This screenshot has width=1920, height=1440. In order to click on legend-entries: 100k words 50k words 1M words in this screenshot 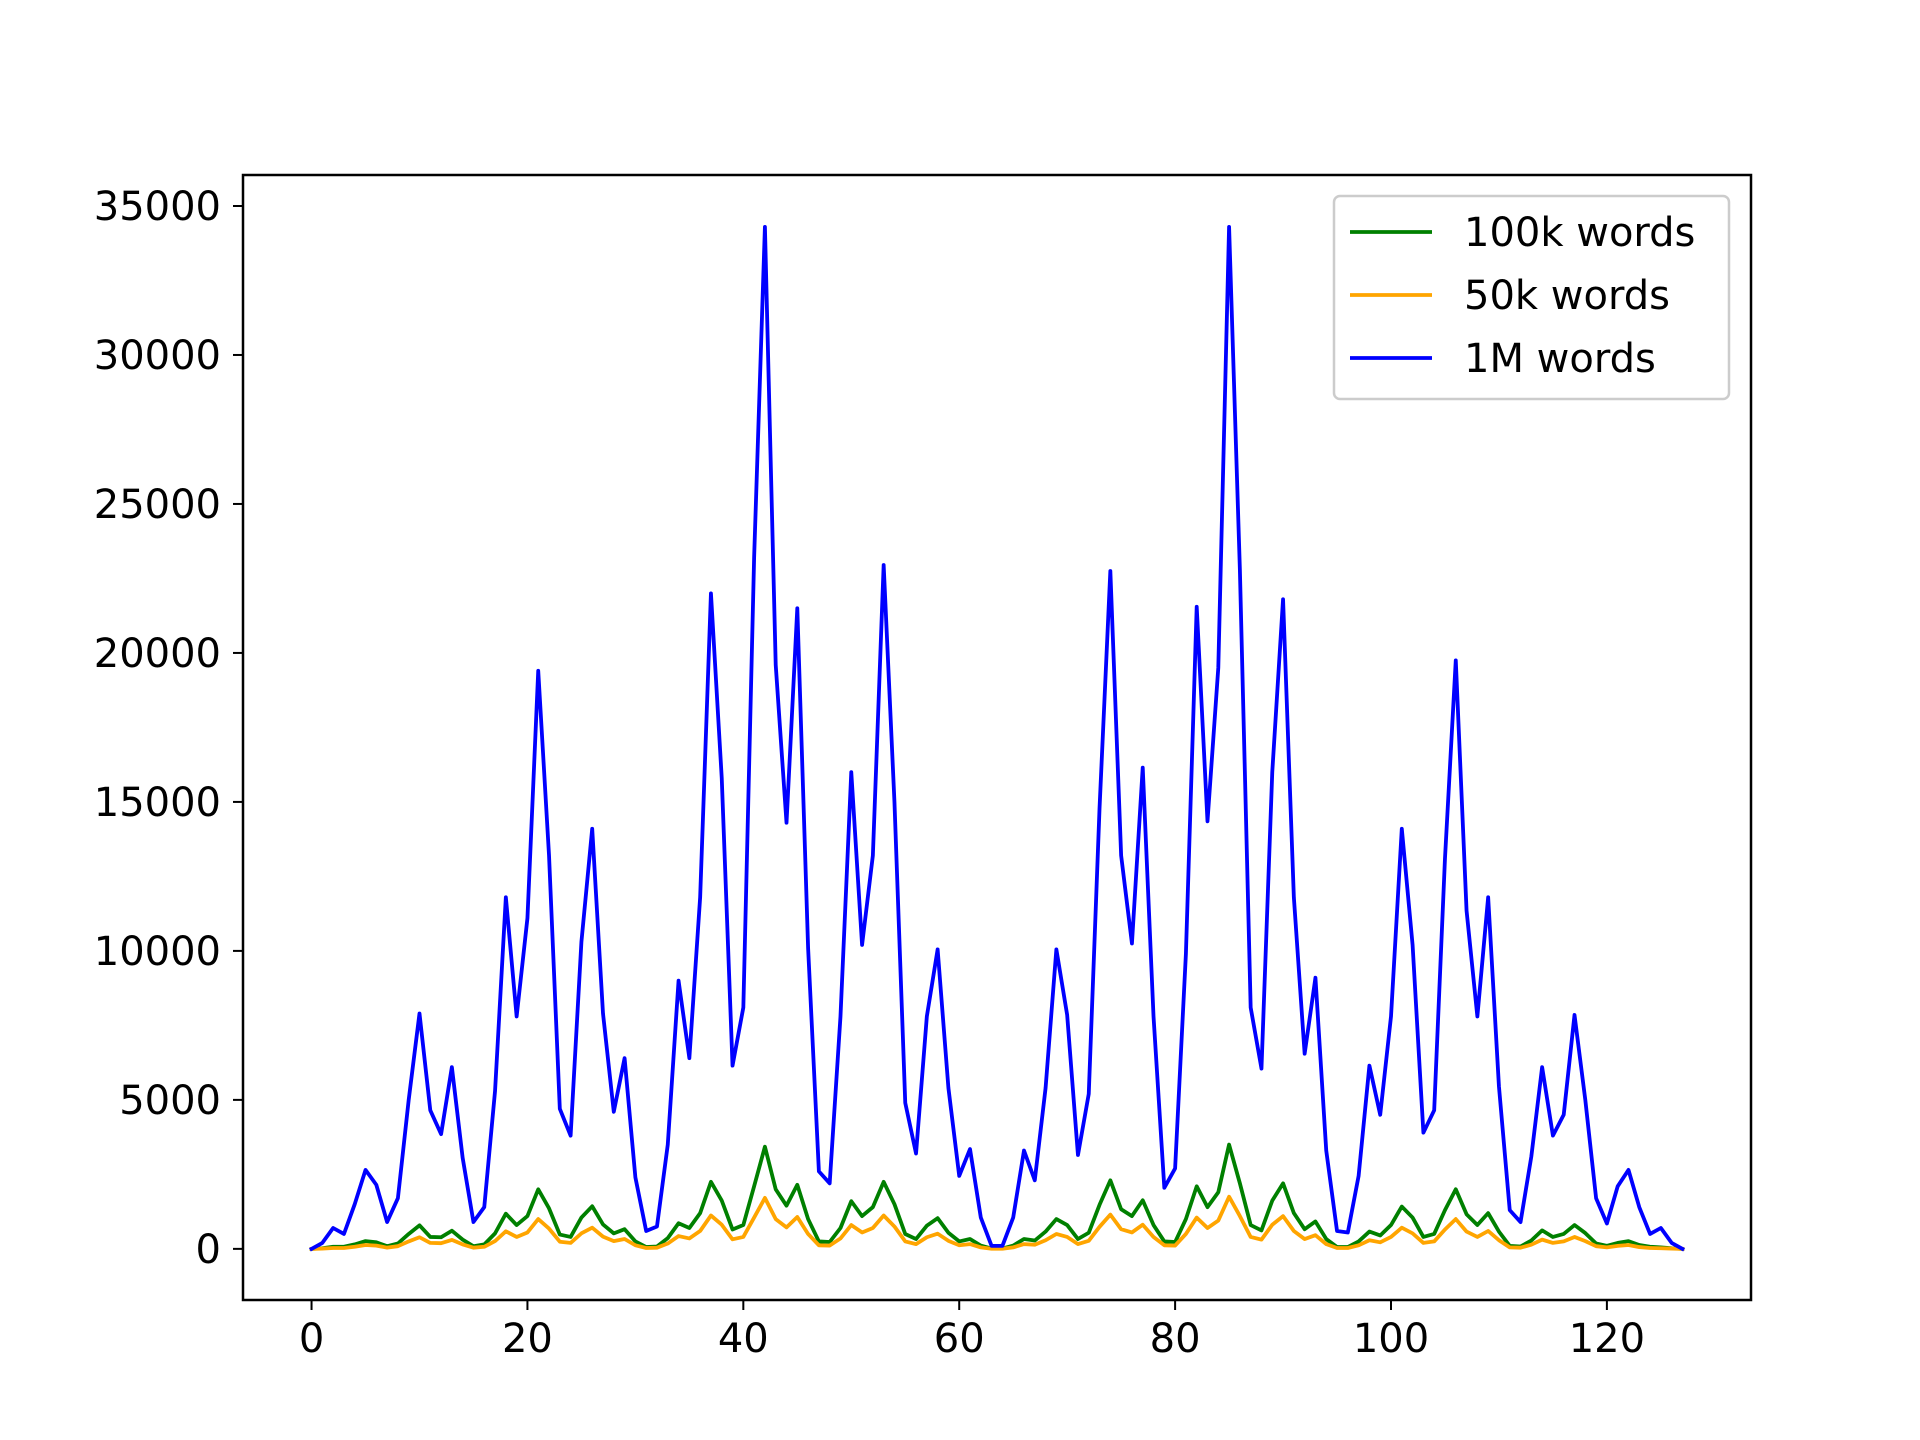, I will do `click(1522, 296)`.